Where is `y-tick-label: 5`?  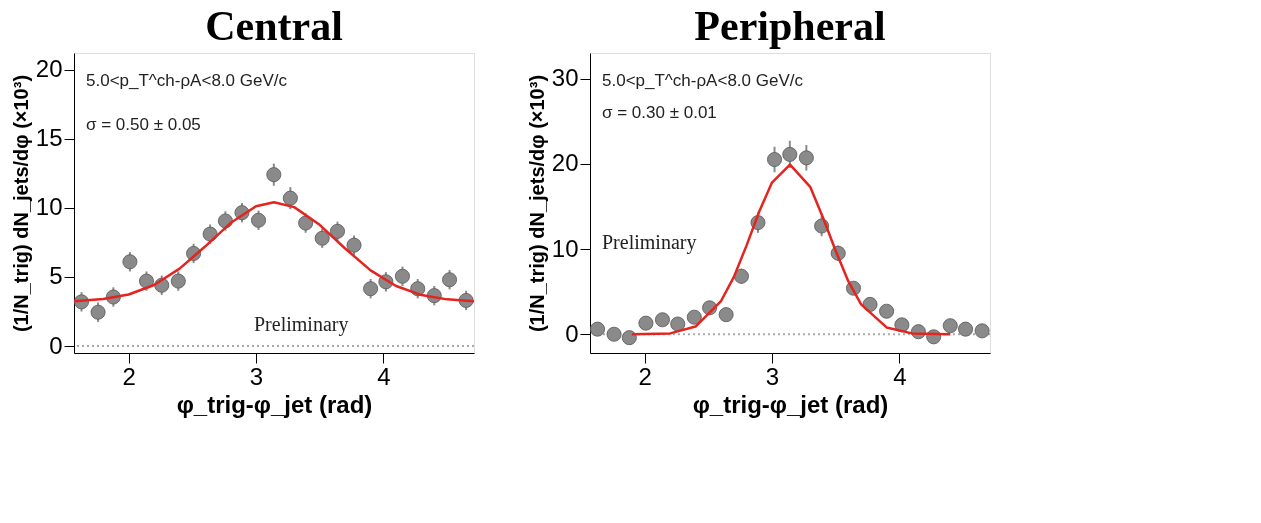 y-tick-label: 5 is located at coordinates (56, 276).